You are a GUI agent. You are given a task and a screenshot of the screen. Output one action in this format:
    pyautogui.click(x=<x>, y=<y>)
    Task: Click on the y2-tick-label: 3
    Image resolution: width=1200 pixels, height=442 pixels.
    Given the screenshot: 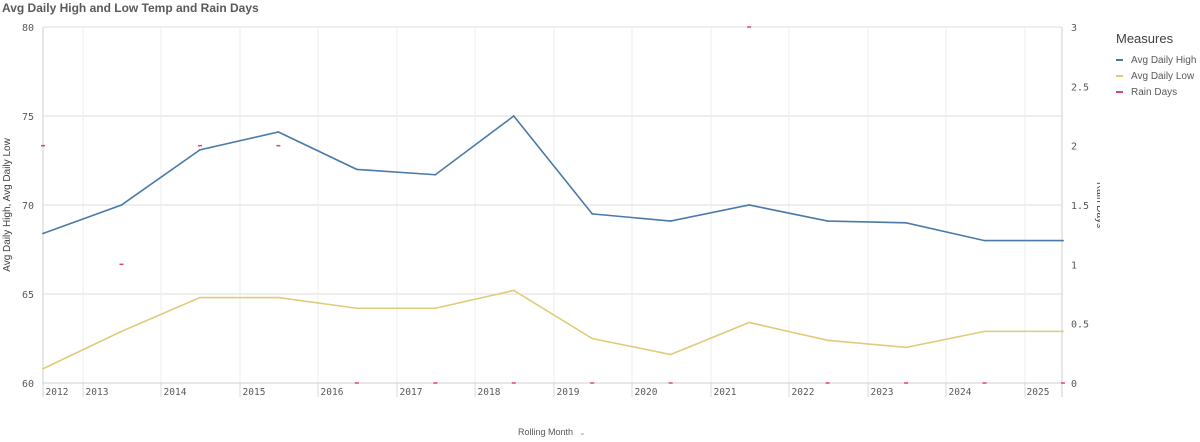 What is the action you would take?
    pyautogui.click(x=1074, y=28)
    